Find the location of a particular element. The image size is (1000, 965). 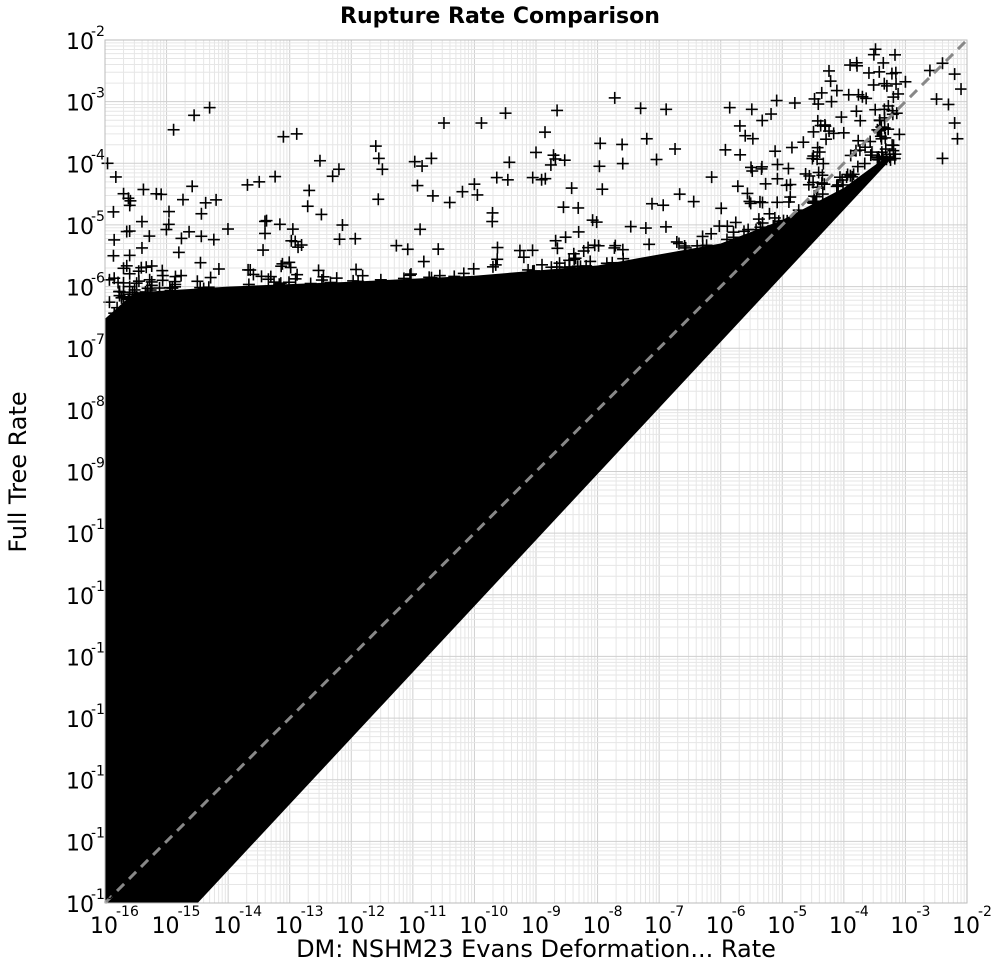

y-tick-label: 10⁻¹⁵ is located at coordinates (90, 840).